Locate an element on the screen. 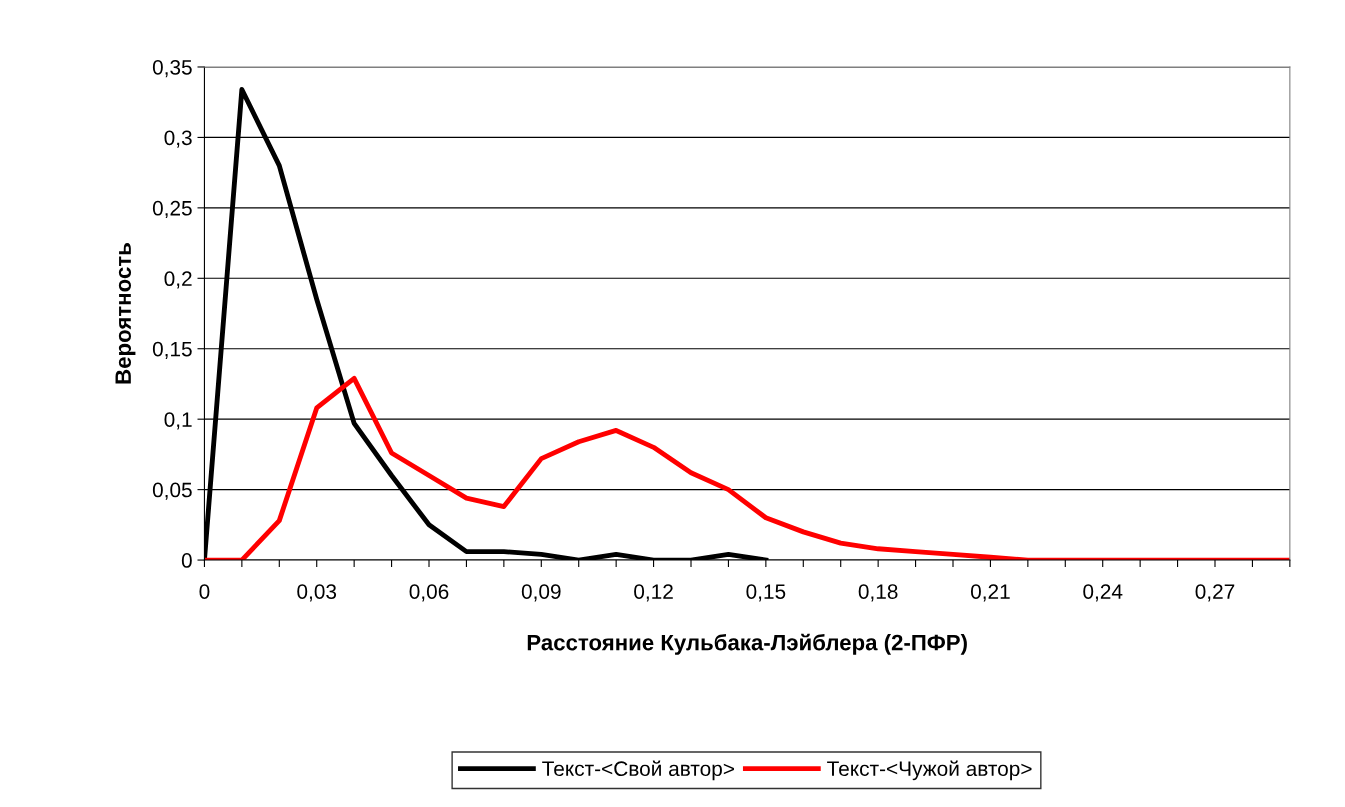 Image resolution: width=1345 pixels, height=807 pixels. y-tick-label: 0,05 is located at coordinates (172, 491).